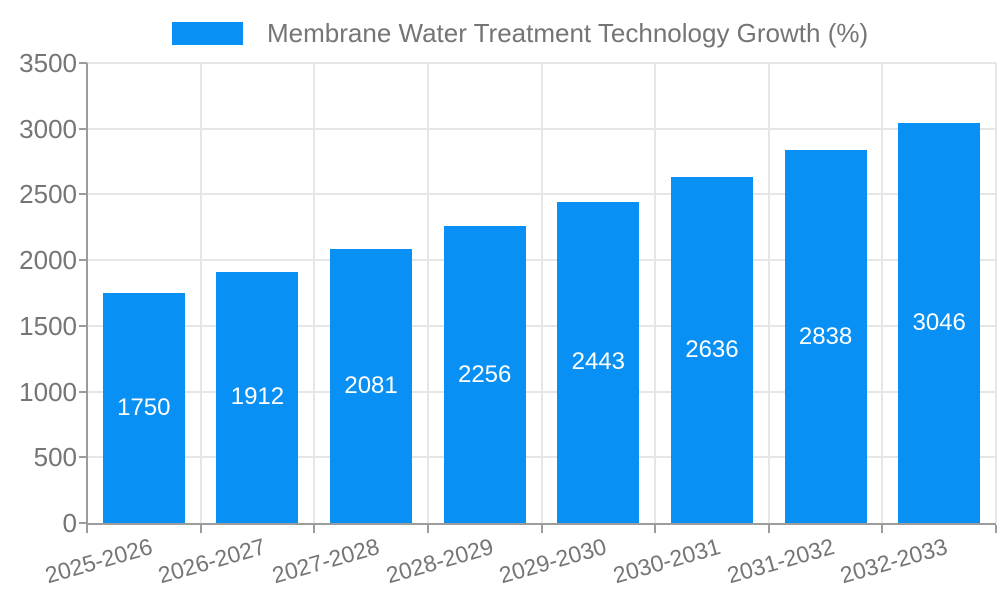 The width and height of the screenshot is (1000, 600). What do you see at coordinates (87, 294) in the screenshot?
I see `y-axis-line` at bounding box center [87, 294].